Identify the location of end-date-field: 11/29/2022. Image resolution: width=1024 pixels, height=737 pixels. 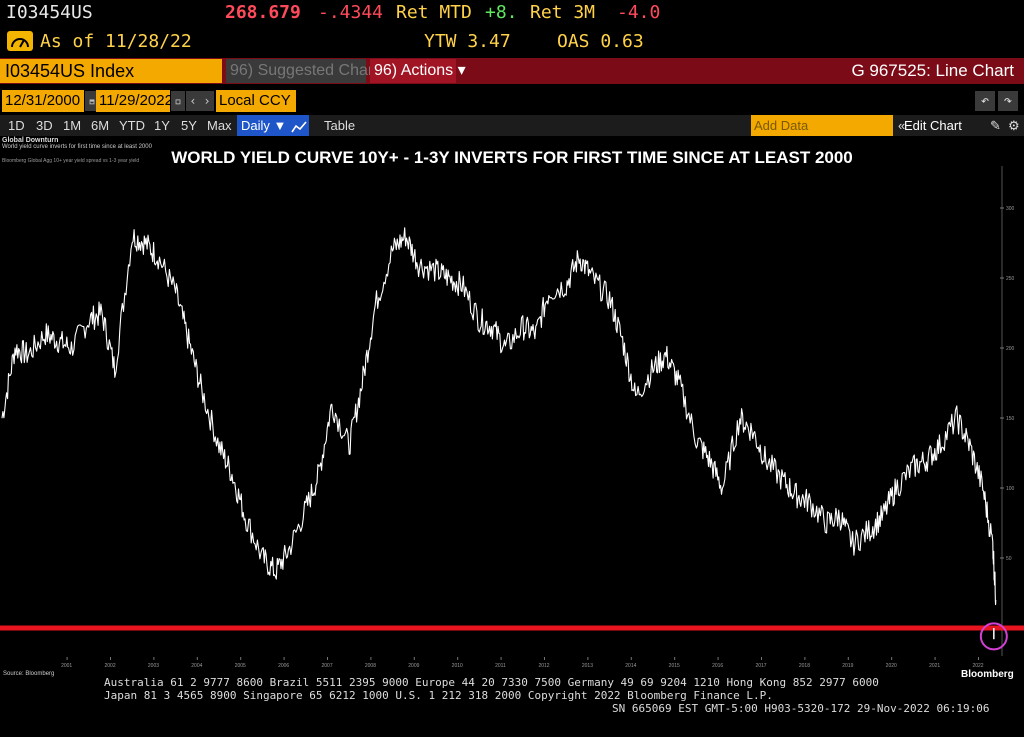
(134, 101).